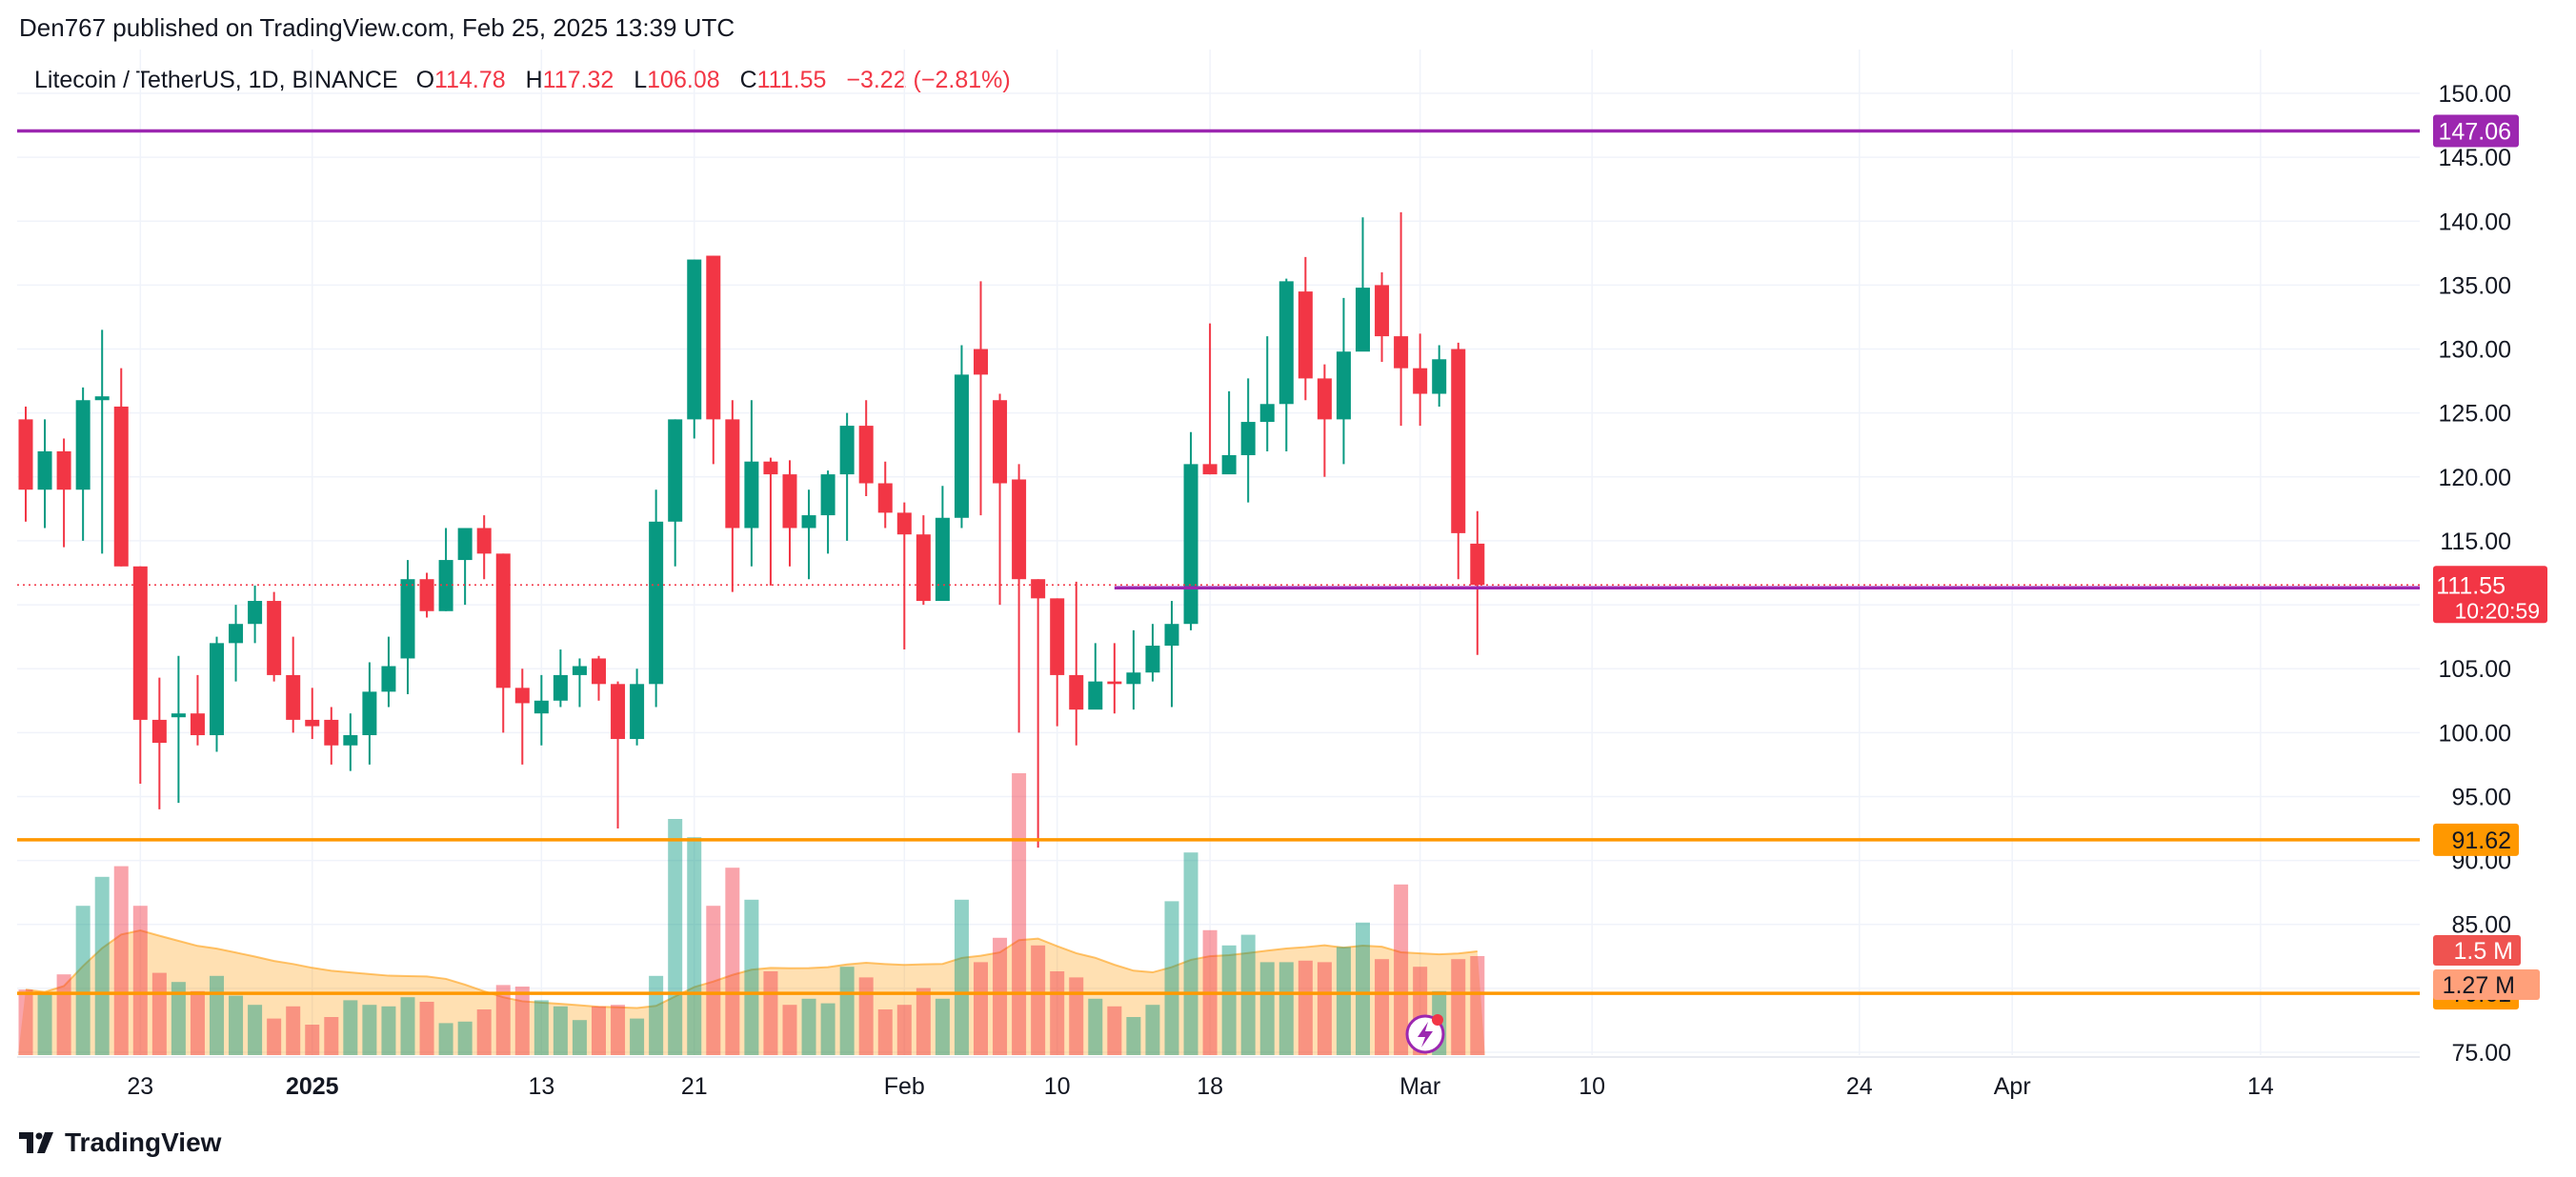 The image size is (2576, 1177). What do you see at coordinates (2490, 595) in the screenshot?
I see `last-price-label-bg` at bounding box center [2490, 595].